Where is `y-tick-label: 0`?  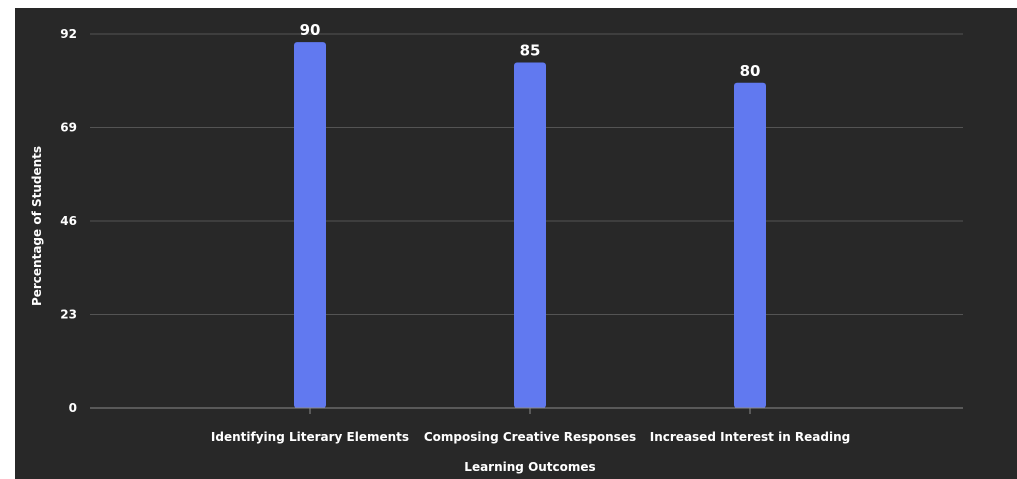
y-tick-label: 0 is located at coordinates (73, 408).